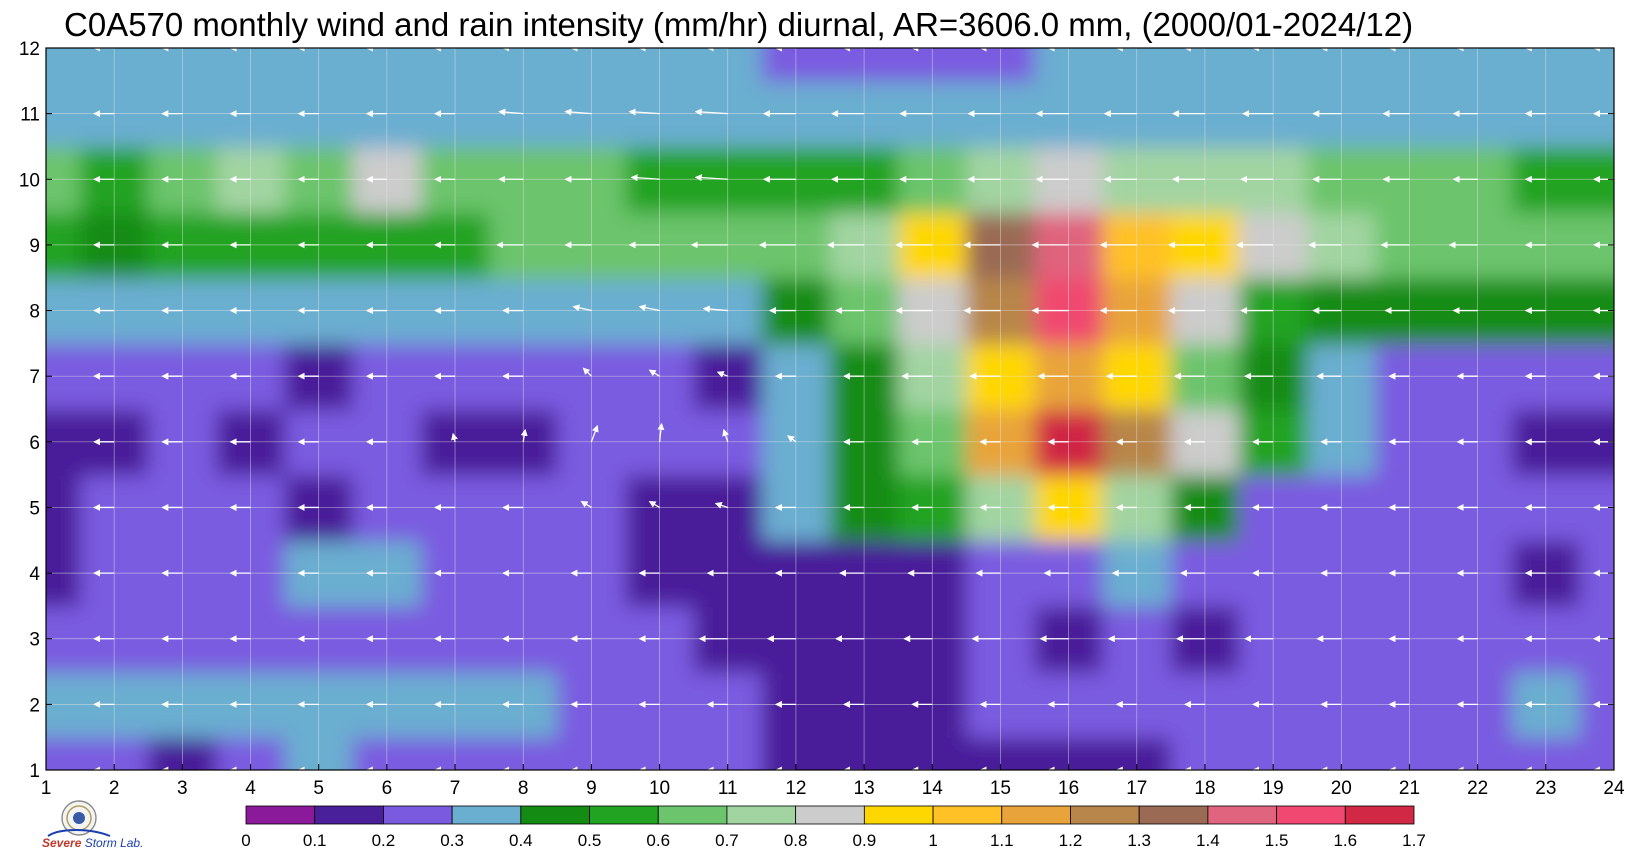 The width and height of the screenshot is (1640, 860). Describe the element at coordinates (864, 788) in the screenshot. I see `x-tick-label: 13` at that location.